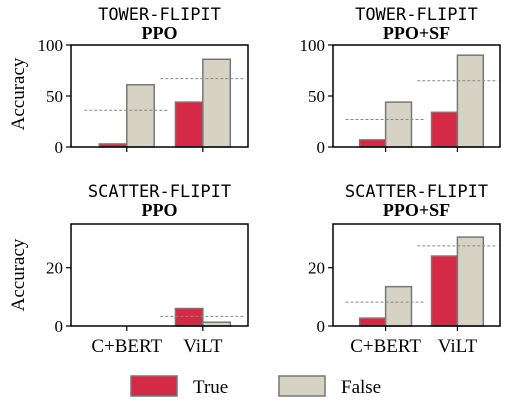 The width and height of the screenshot is (505, 401). What do you see at coordinates (361, 387) in the screenshot?
I see `legend-label-false: False` at bounding box center [361, 387].